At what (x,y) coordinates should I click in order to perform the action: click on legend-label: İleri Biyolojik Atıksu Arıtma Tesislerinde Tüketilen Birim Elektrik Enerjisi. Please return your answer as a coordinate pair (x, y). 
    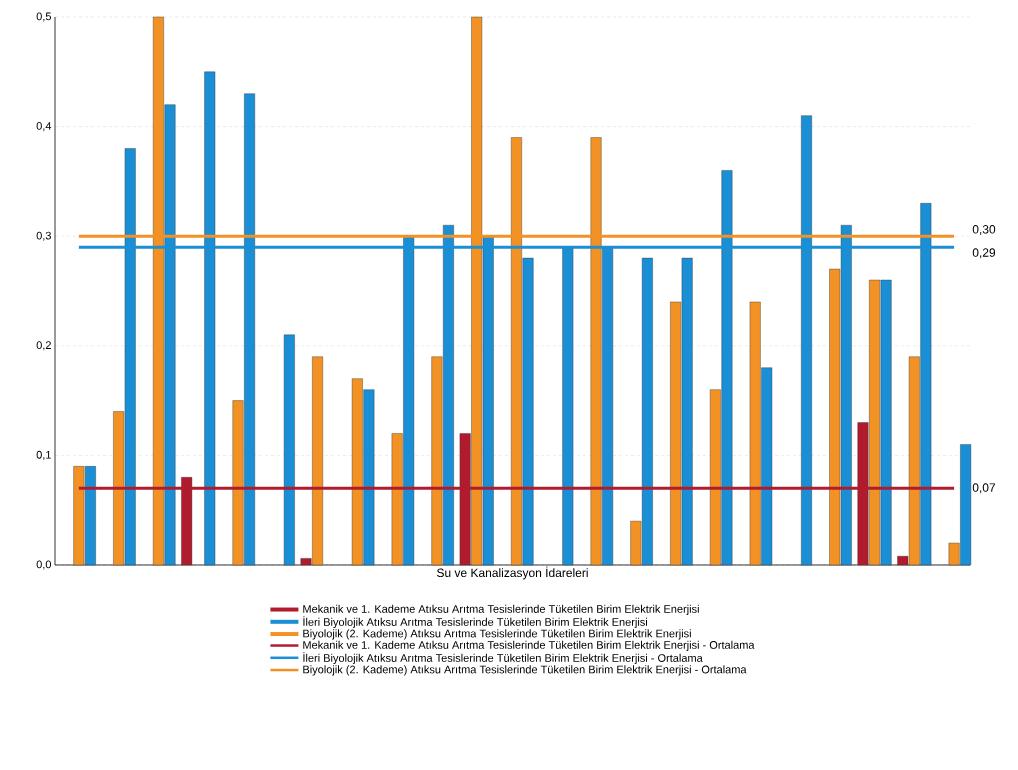
    Looking at the image, I should click on (475, 622).